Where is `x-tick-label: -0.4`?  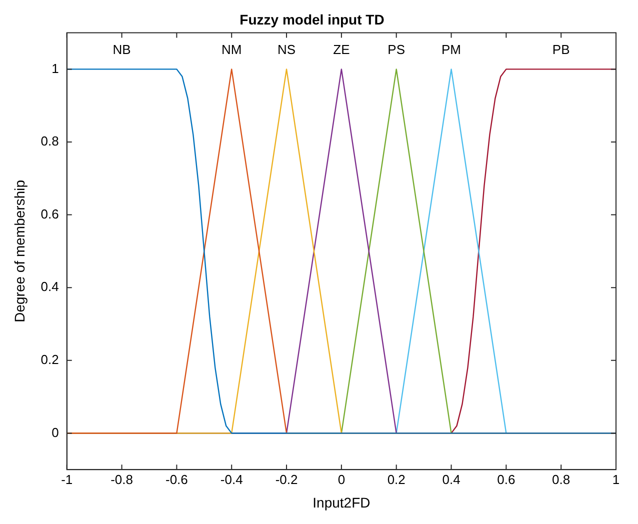 x-tick-label: -0.4 is located at coordinates (231, 479).